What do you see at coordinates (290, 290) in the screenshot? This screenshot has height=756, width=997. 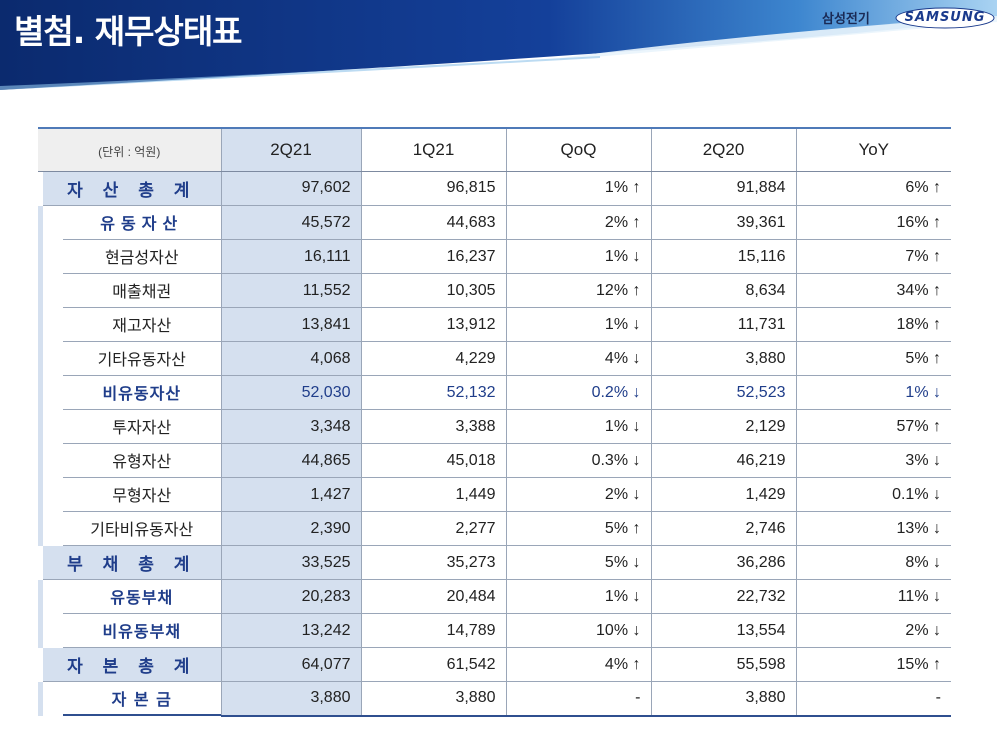 I see `value-cell: 11,552` at bounding box center [290, 290].